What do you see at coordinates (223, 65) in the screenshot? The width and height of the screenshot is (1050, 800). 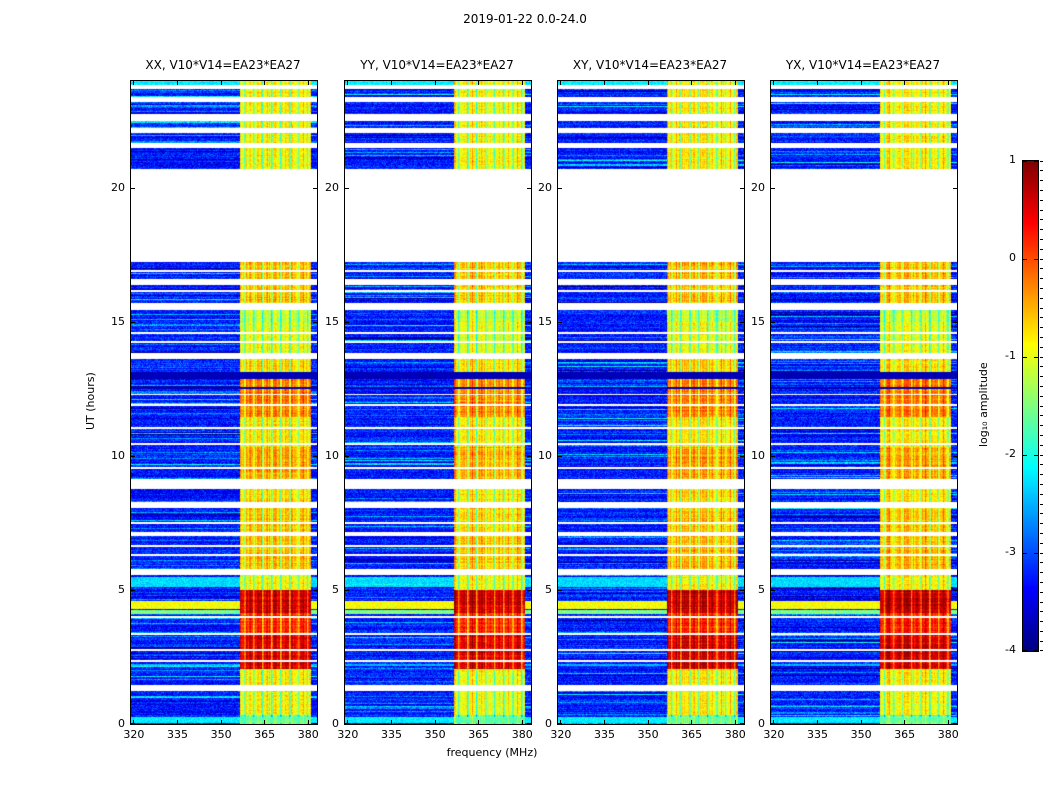 I see `panel-title-0: XX, V10*V14=EA23*EA27` at bounding box center [223, 65].